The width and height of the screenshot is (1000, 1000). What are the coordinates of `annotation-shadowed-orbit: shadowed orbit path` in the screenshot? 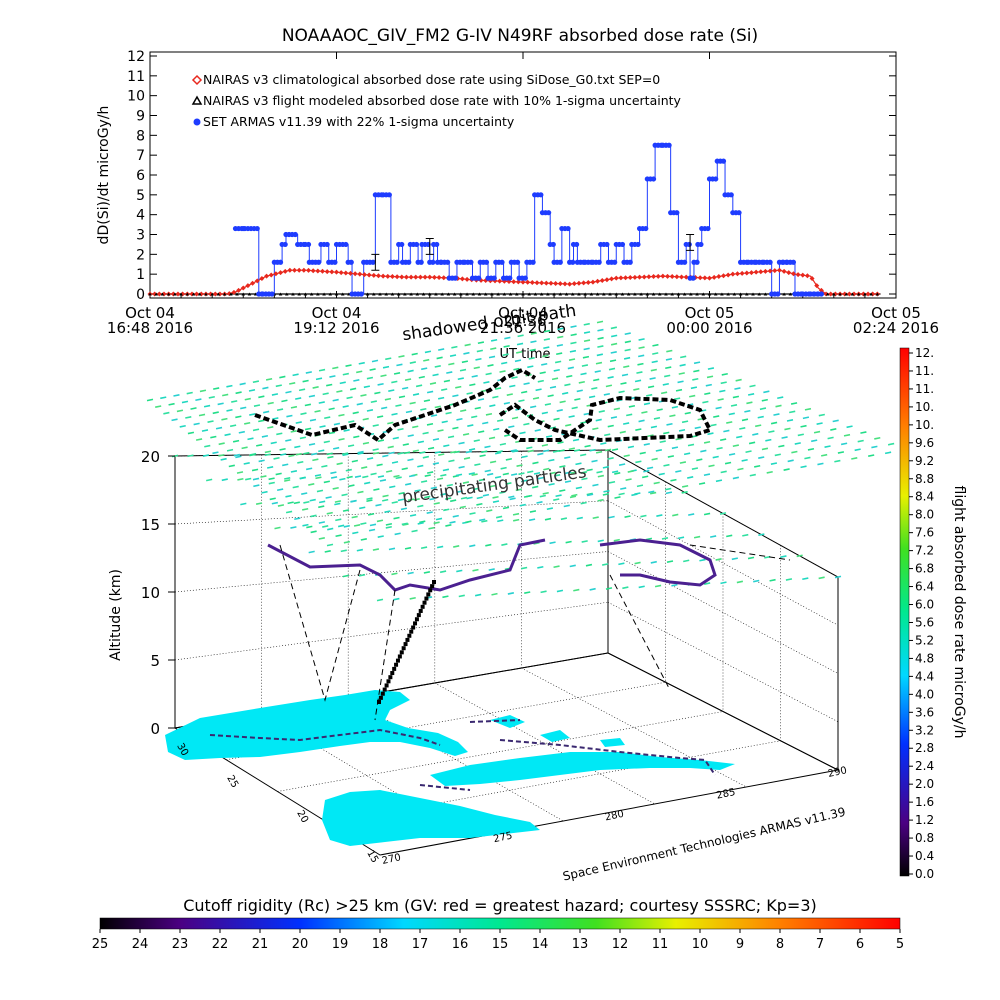 It's located at (489, 323).